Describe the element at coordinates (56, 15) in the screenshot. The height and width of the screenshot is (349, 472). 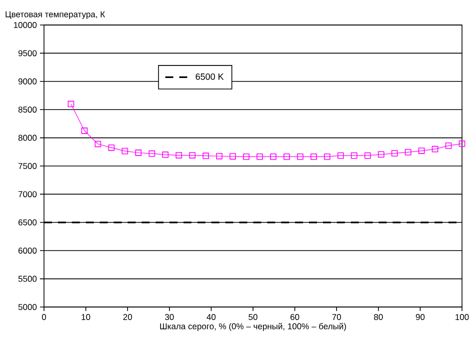
I see `y-axis-title: Цветовая температура, К` at that location.